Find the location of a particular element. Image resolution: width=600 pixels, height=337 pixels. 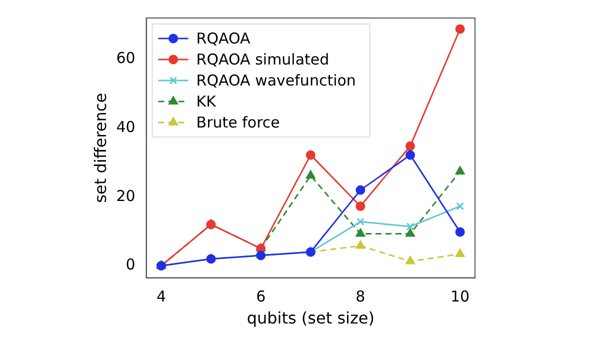

legend-label: Brute force is located at coordinates (238, 122).